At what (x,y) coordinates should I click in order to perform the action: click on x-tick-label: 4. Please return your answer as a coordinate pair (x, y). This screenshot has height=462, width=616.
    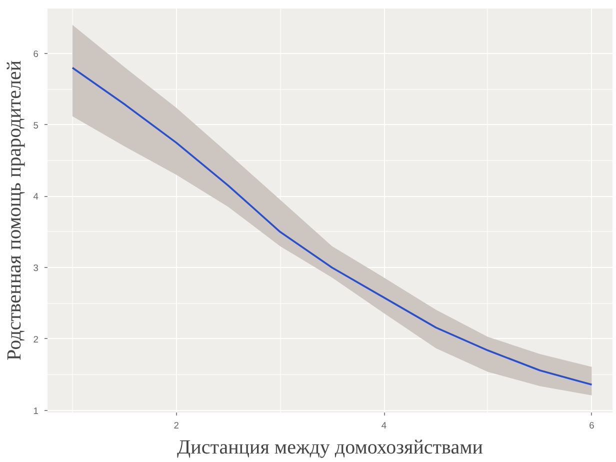
    Looking at the image, I should click on (384, 425).